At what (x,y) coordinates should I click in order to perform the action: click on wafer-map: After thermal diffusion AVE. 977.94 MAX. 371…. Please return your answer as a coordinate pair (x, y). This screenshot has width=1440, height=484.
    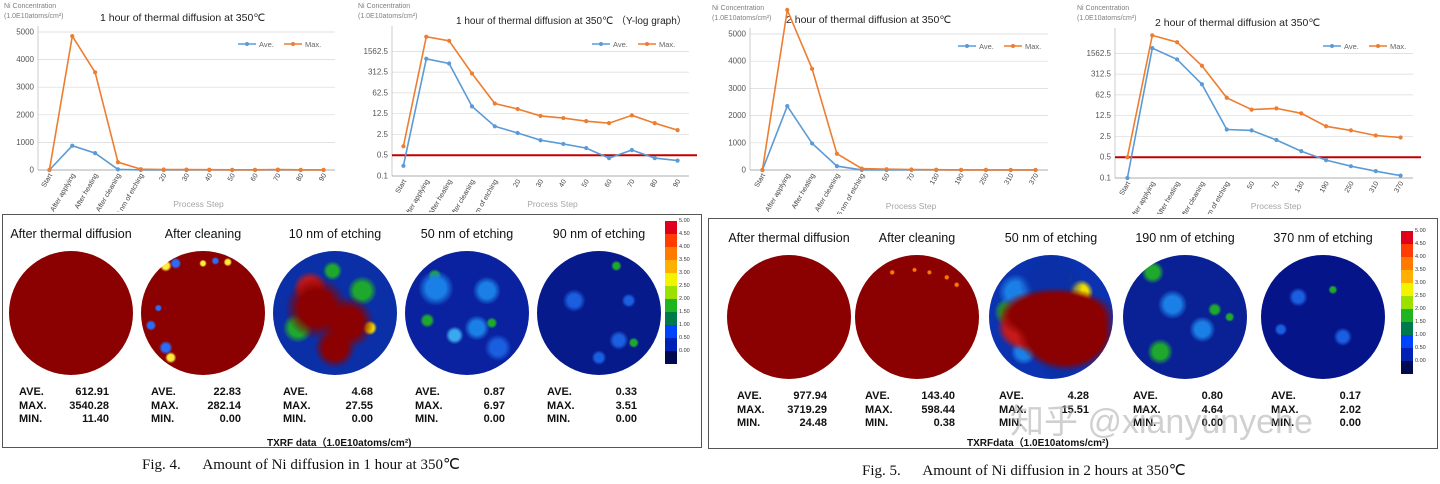
    Looking at the image, I should click on (789, 336).